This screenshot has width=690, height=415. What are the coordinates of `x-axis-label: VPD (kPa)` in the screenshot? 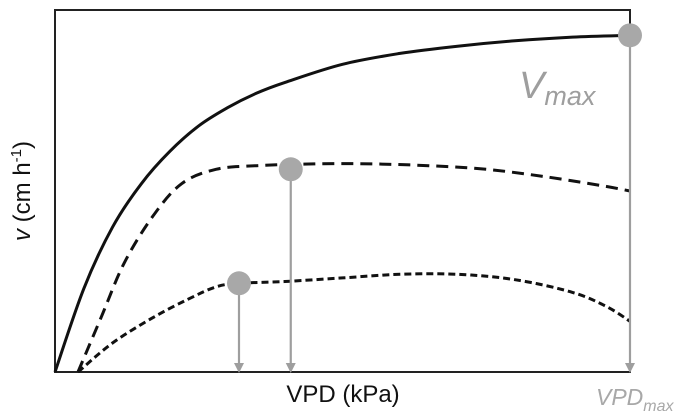 It's located at (342, 394).